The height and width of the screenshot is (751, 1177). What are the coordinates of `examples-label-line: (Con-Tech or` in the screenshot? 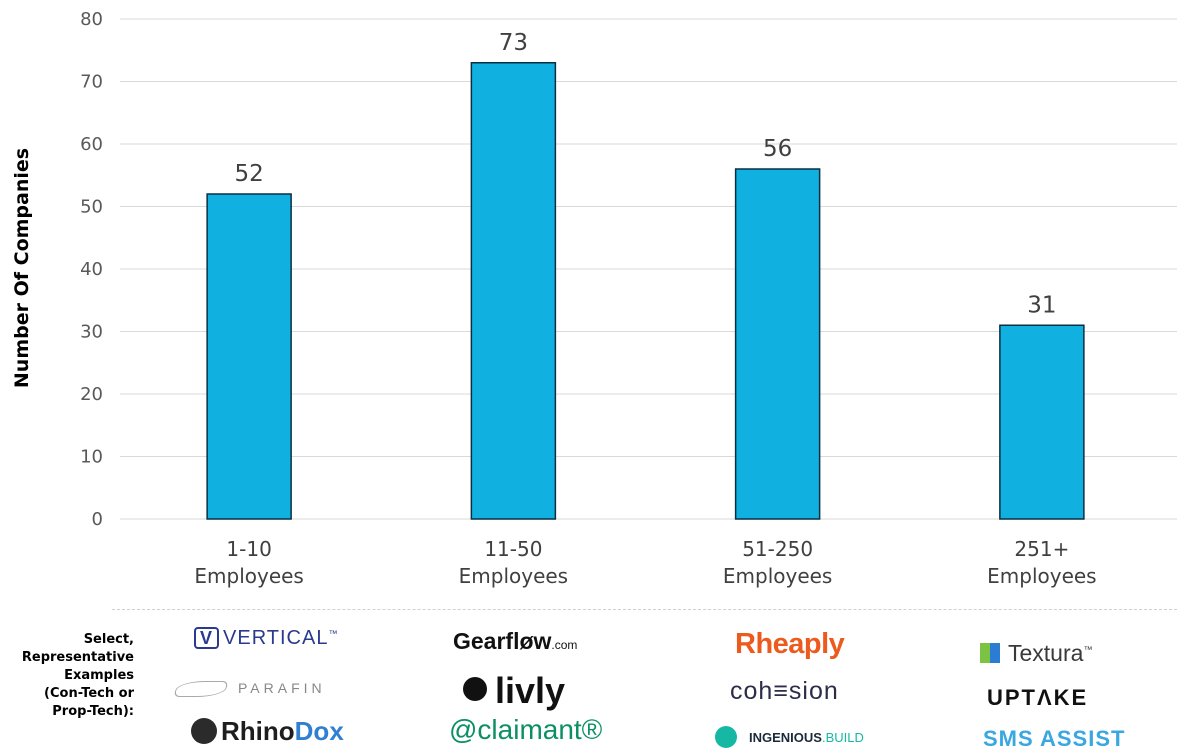 It's located at (89, 693).